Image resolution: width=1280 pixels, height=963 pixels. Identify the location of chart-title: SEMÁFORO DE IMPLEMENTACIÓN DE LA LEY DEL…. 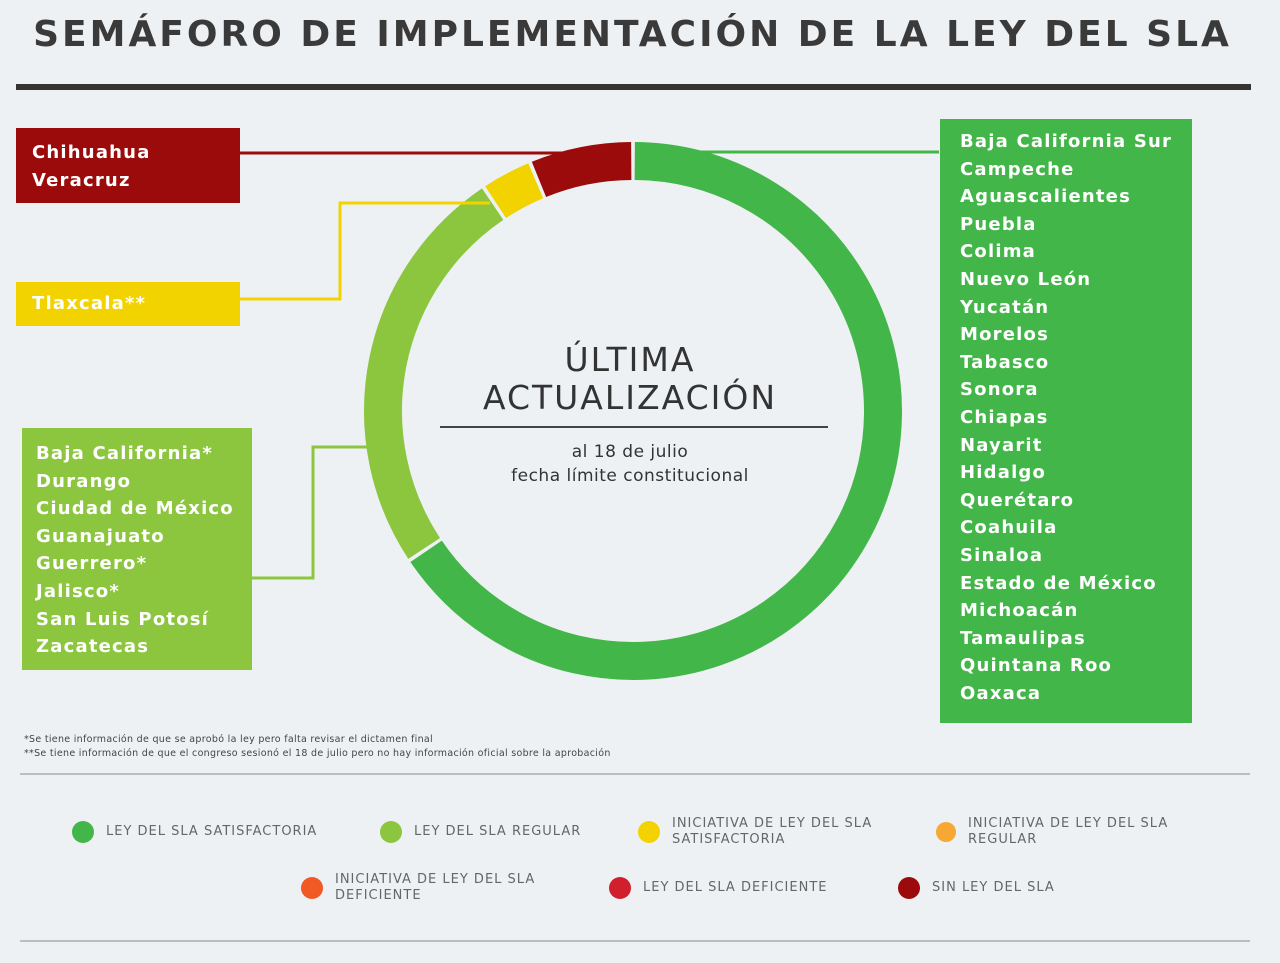
(632, 34).